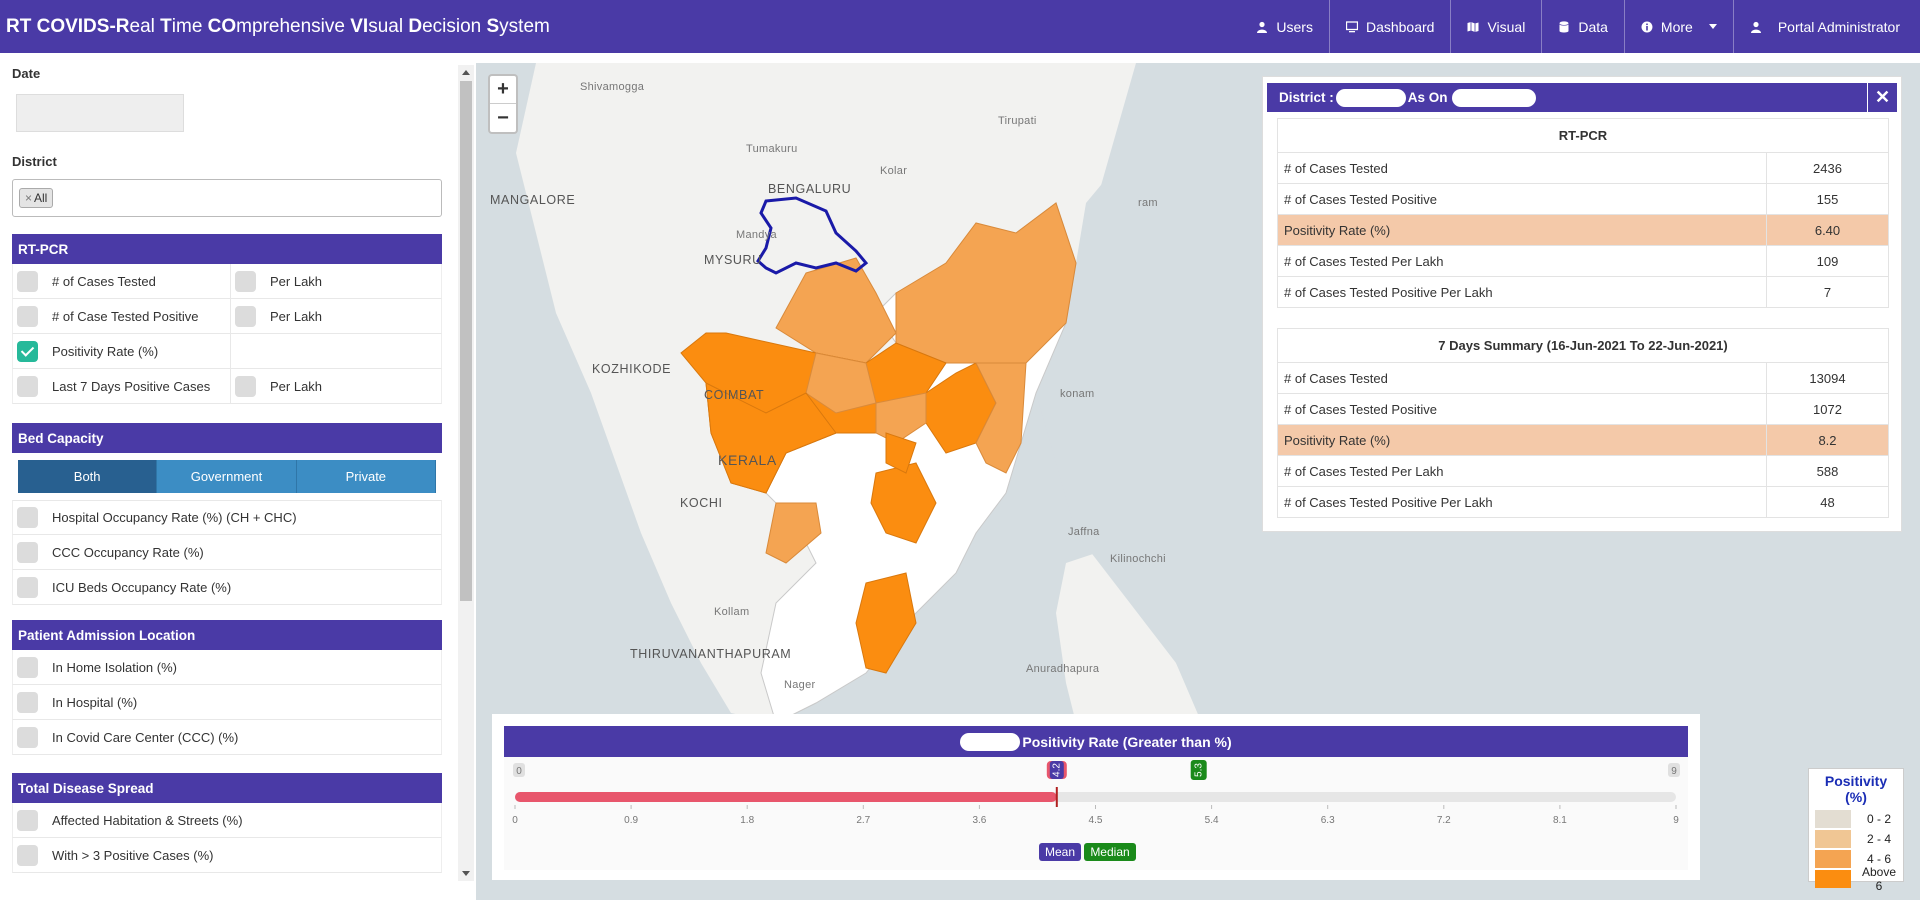  Describe the element at coordinates (88, 476) in the screenshot. I see `segment-both: Both` at that location.